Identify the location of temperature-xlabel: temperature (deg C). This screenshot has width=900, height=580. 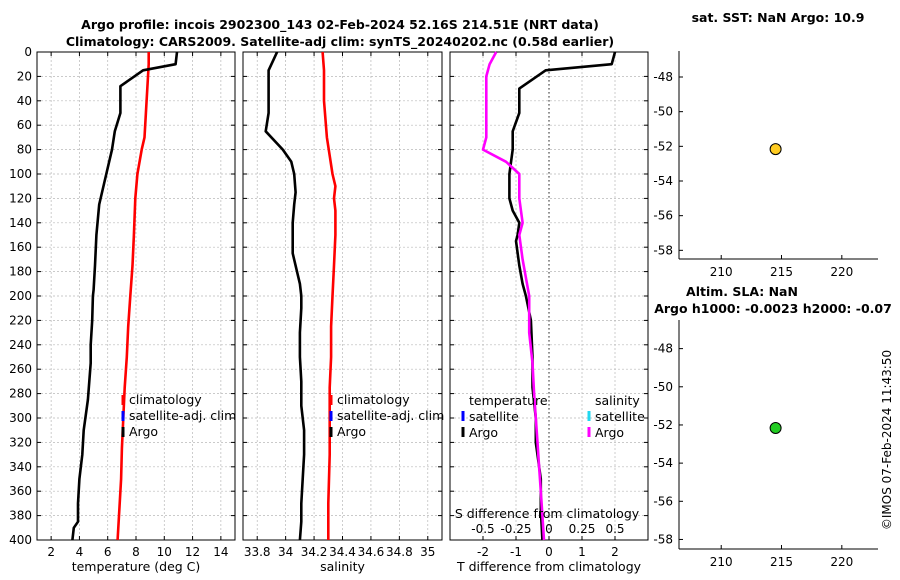
(136, 566).